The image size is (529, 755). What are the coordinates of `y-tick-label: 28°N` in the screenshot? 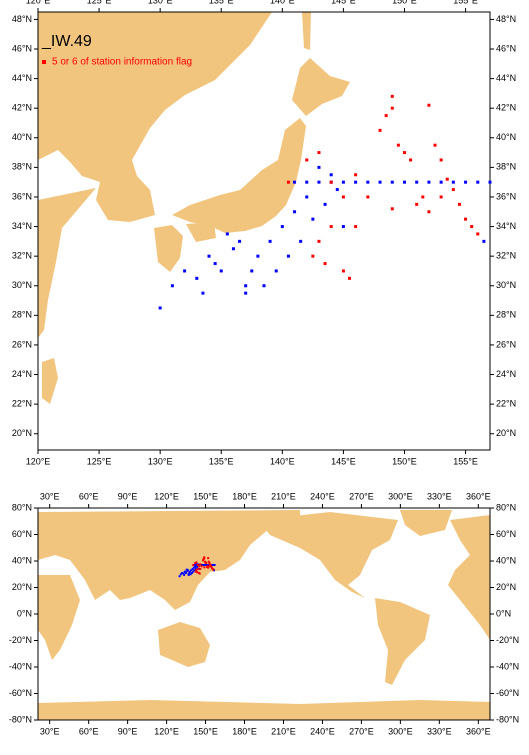 It's located at (22, 315).